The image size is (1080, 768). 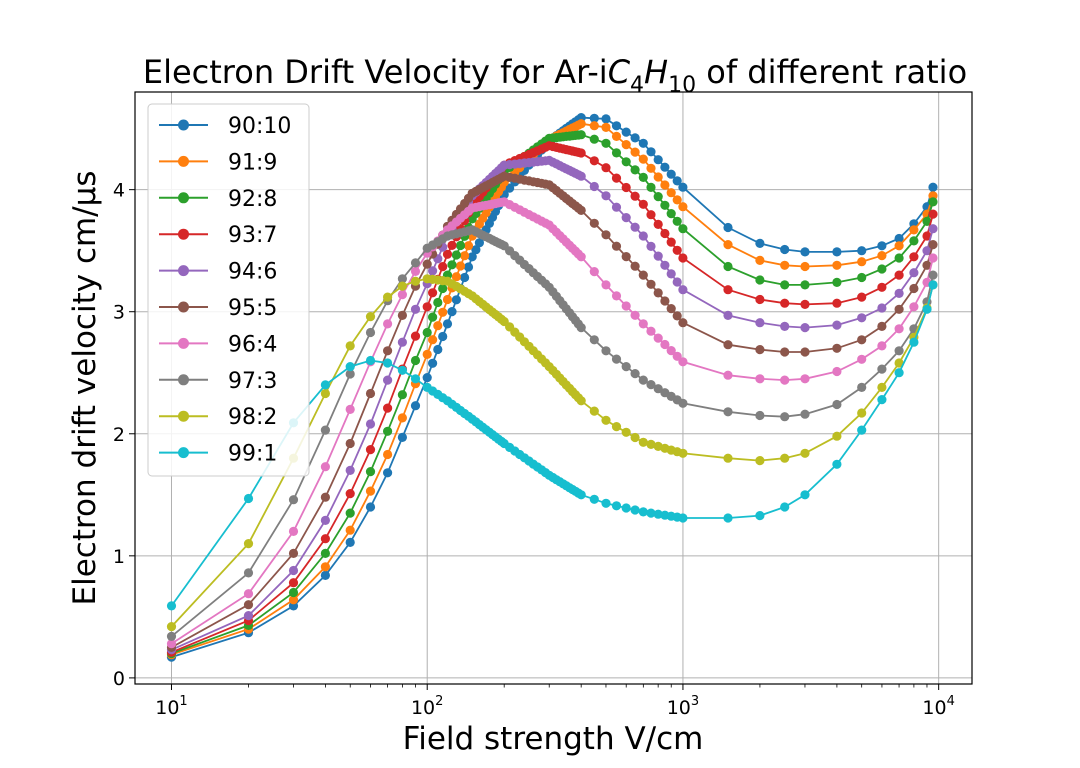 I want to click on legend-entry-96-4: 96:4, so click(x=218, y=344).